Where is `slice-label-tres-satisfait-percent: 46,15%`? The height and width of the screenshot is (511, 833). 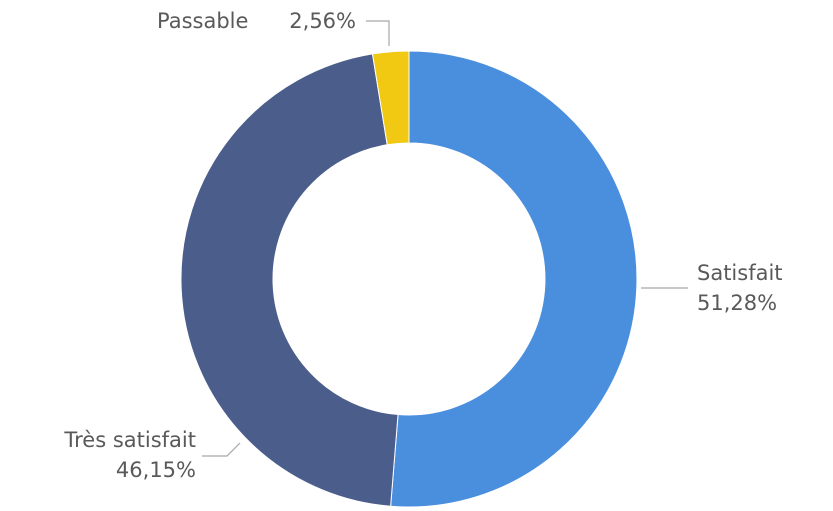 slice-label-tres-satisfait-percent: 46,15% is located at coordinates (156, 470).